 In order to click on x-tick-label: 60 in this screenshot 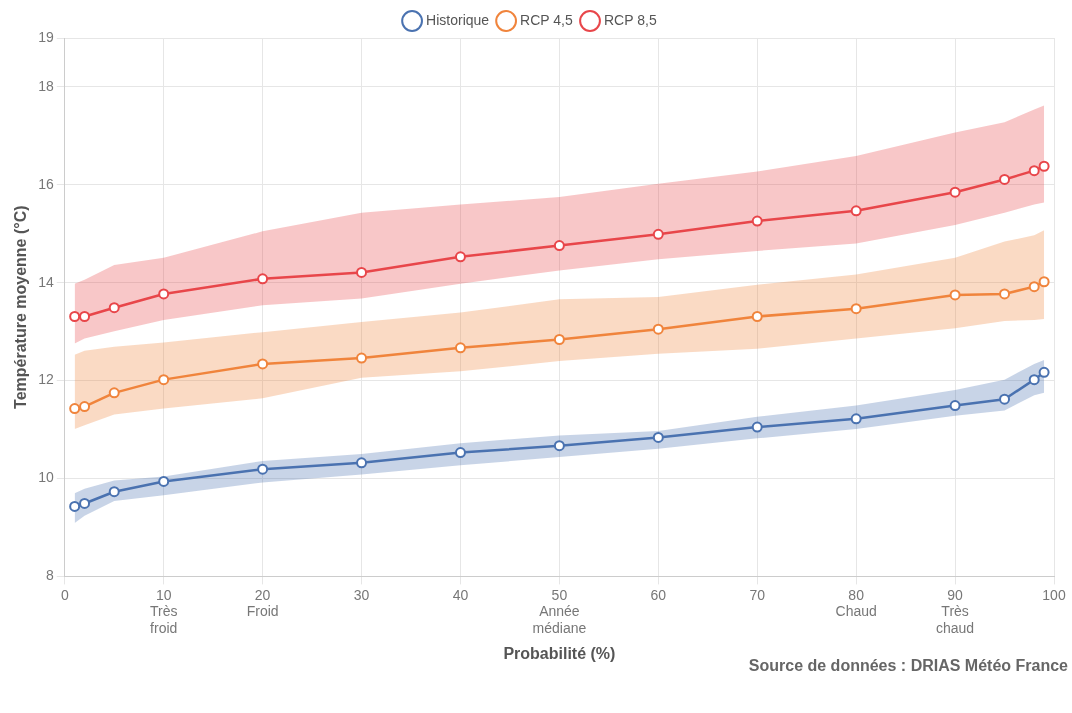, I will do `click(658, 594)`.